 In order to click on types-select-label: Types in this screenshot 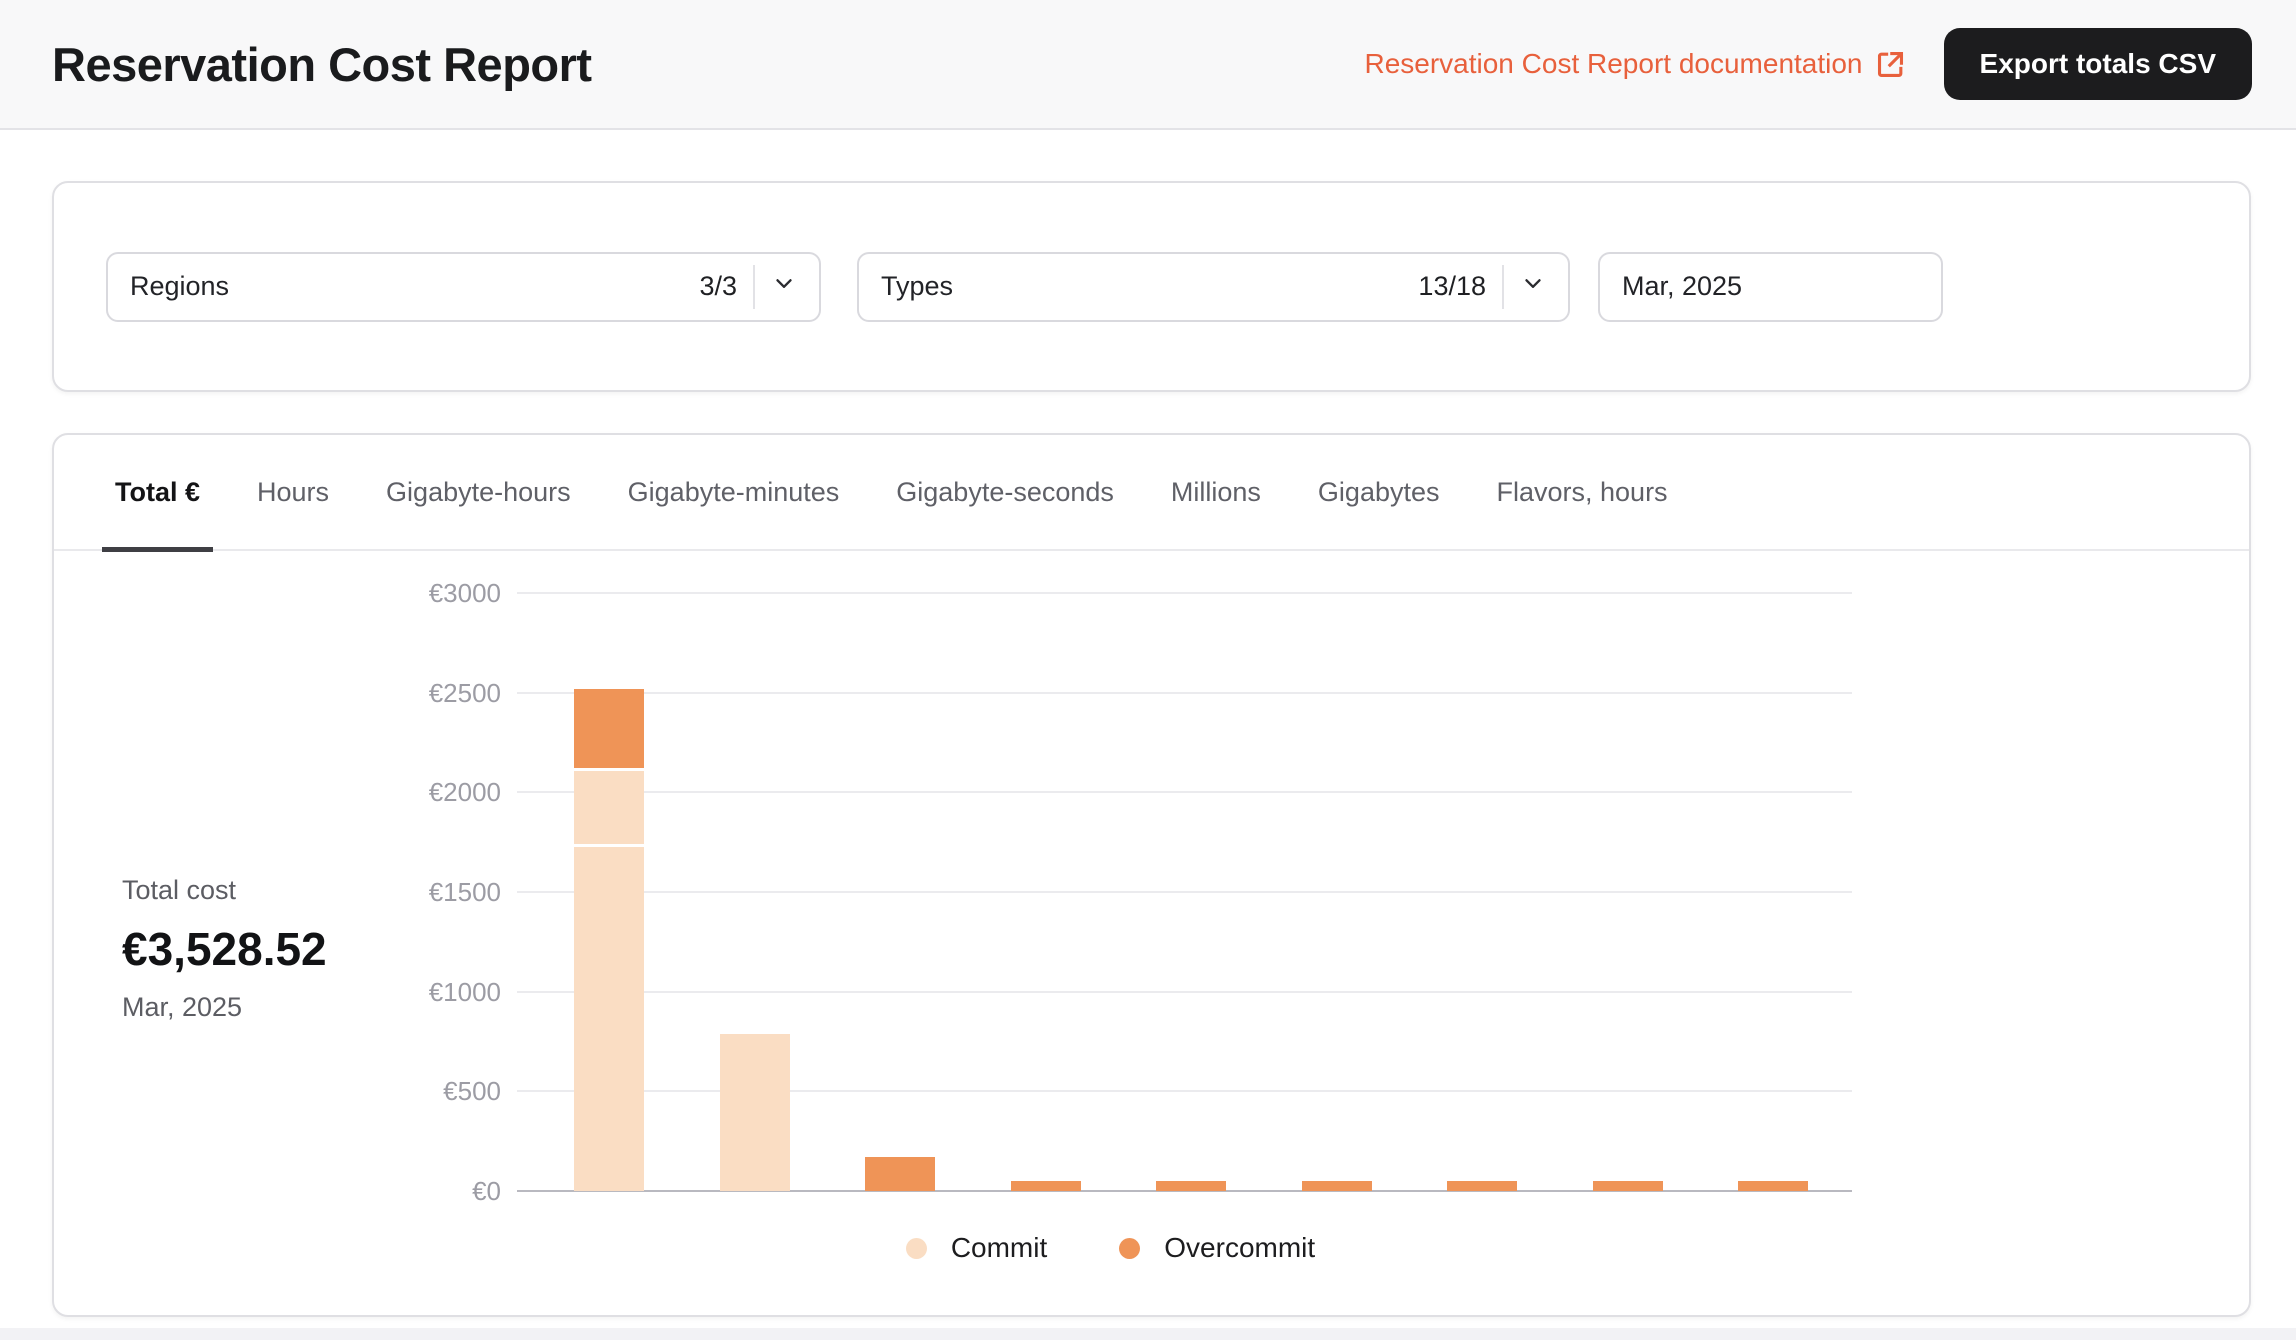, I will do `click(917, 286)`.